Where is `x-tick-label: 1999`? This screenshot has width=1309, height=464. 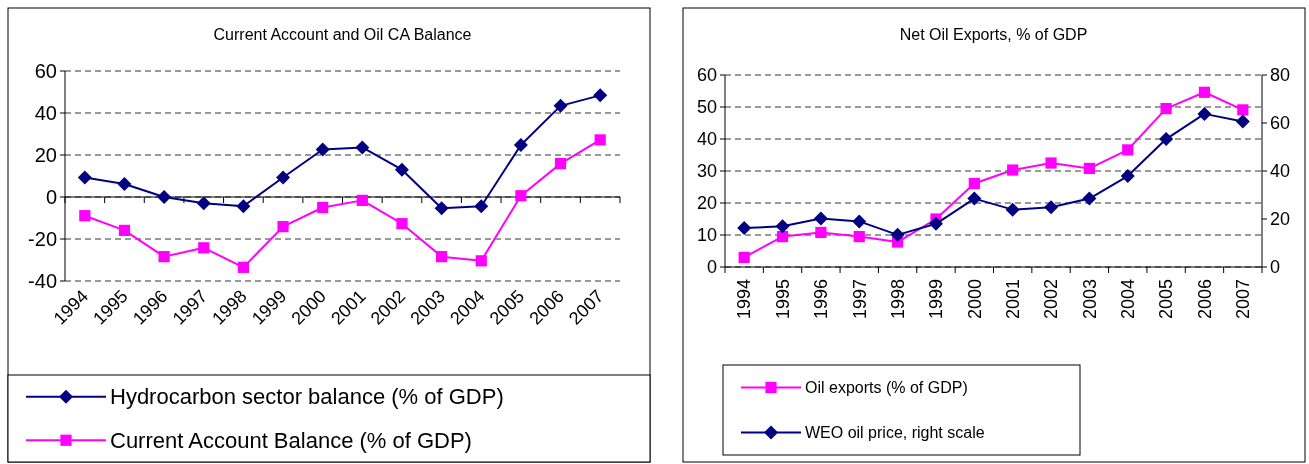
x-tick-label: 1999 is located at coordinates (936, 299).